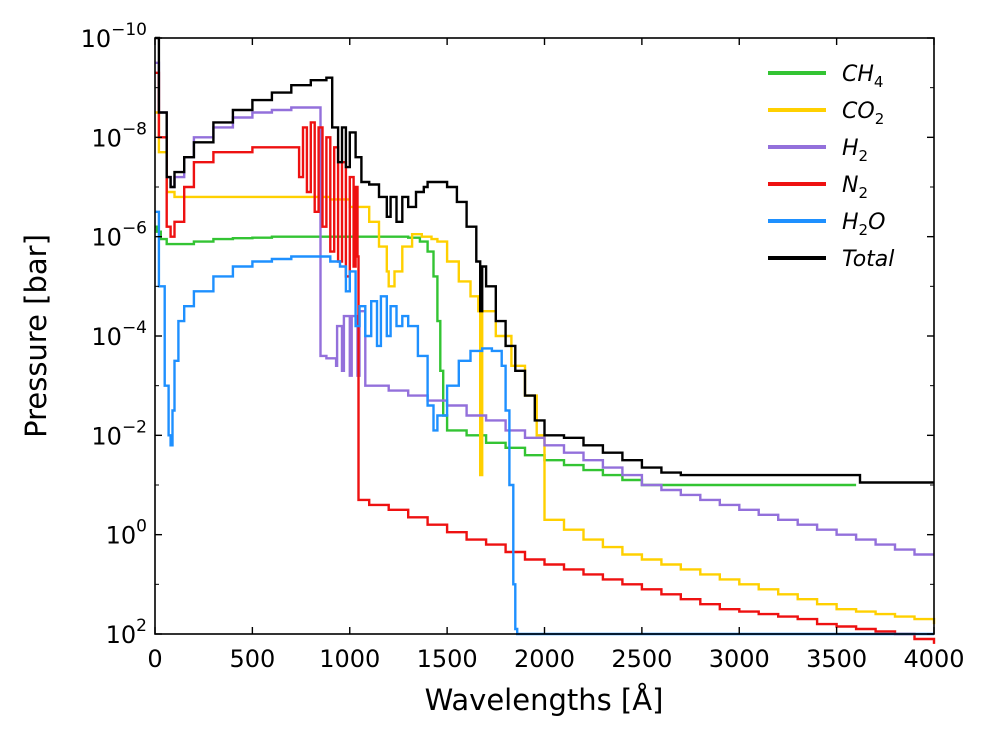  What do you see at coordinates (349, 659) in the screenshot?
I see `x-tick-label: 1000` at bounding box center [349, 659].